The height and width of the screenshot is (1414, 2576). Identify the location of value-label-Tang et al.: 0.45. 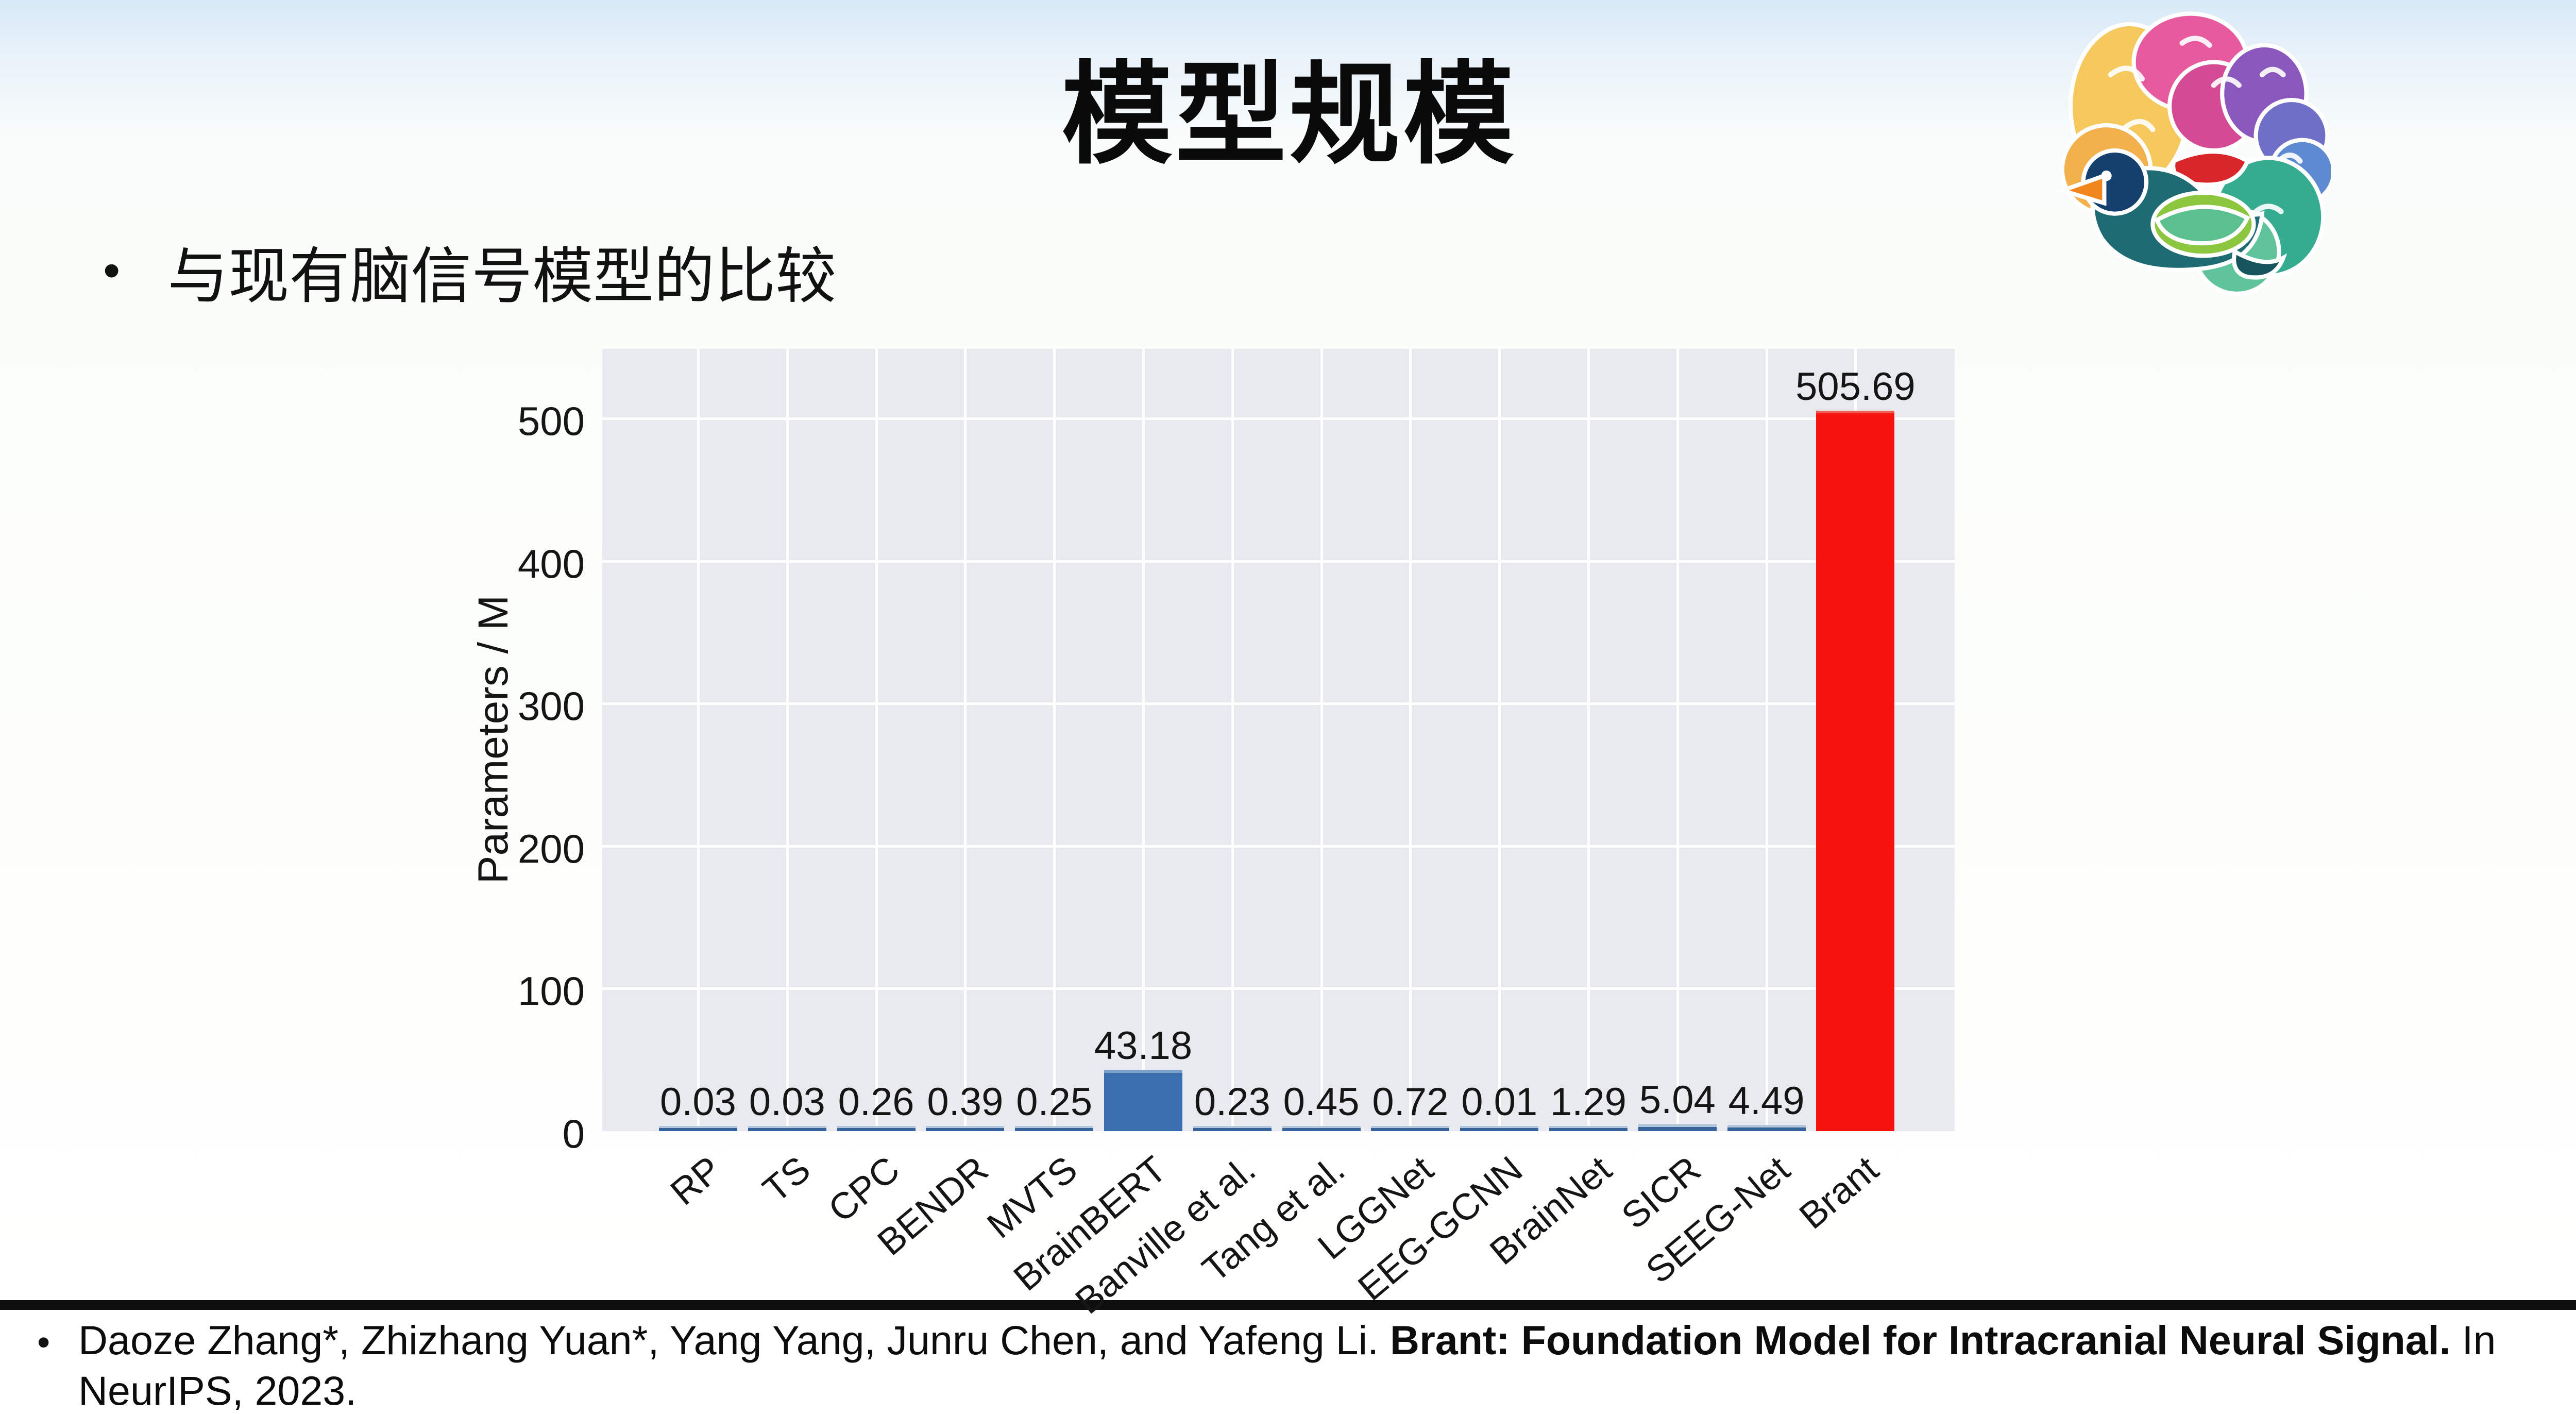
(1321, 1102).